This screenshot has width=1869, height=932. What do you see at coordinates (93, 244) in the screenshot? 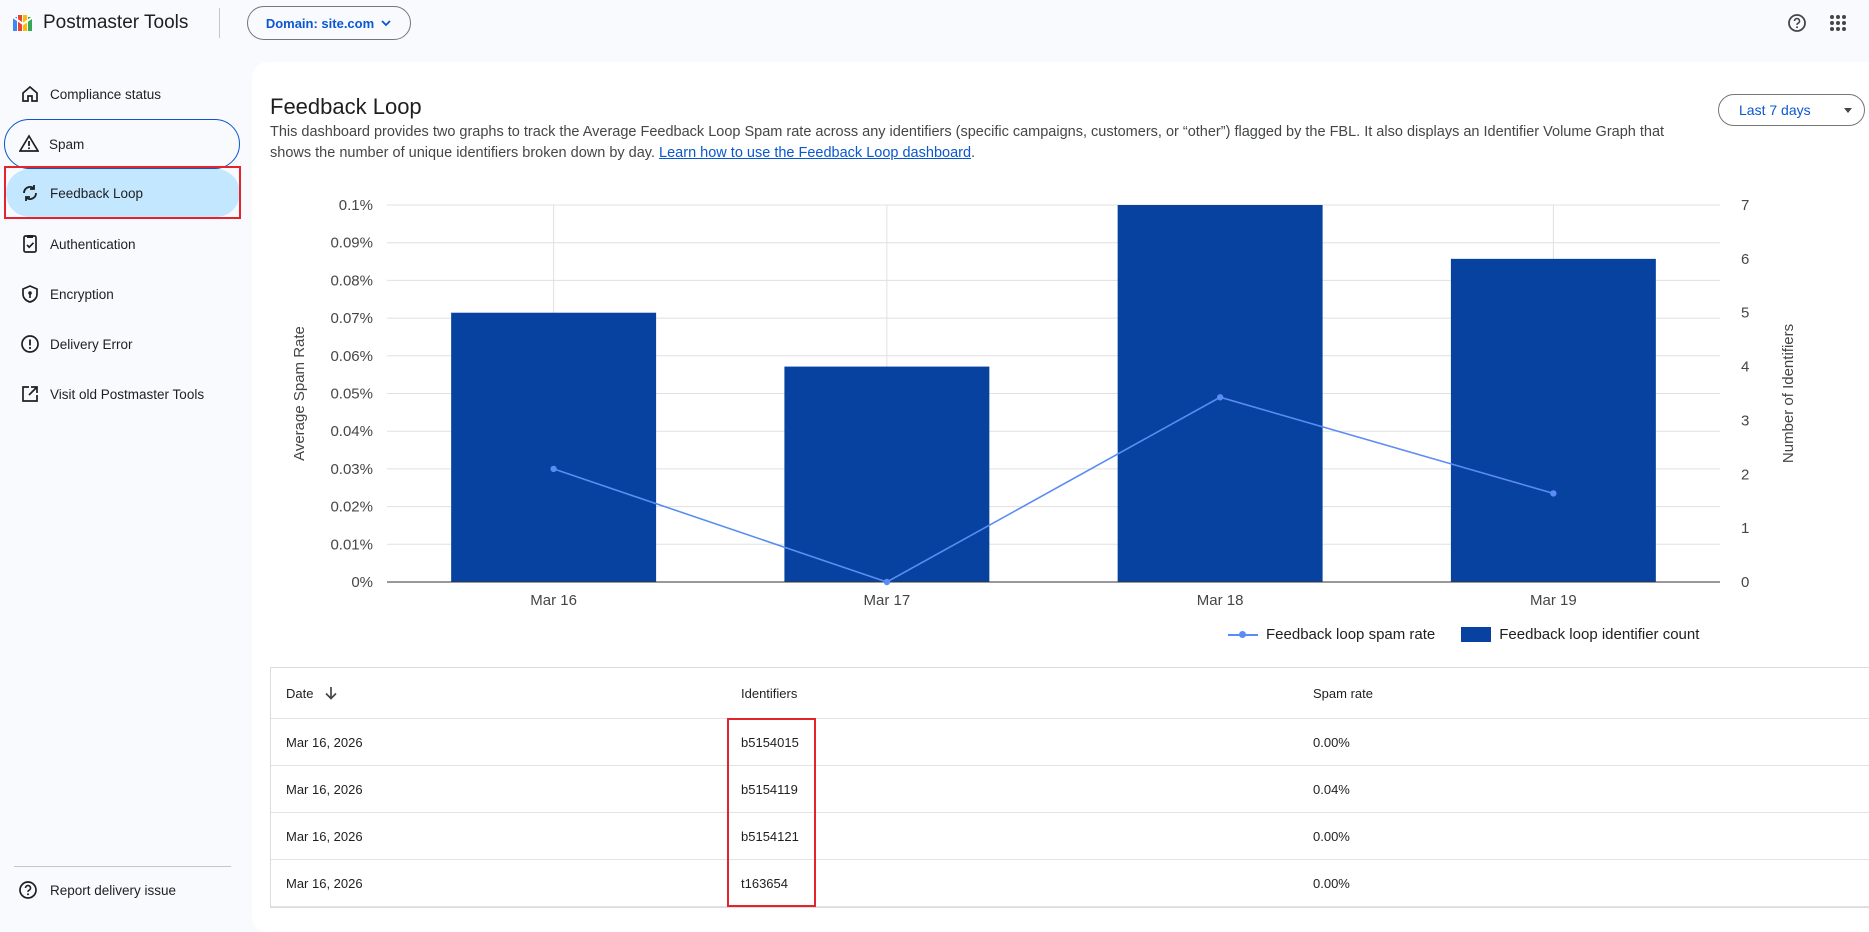
I see `sidebar-item-label: Authentication` at bounding box center [93, 244].